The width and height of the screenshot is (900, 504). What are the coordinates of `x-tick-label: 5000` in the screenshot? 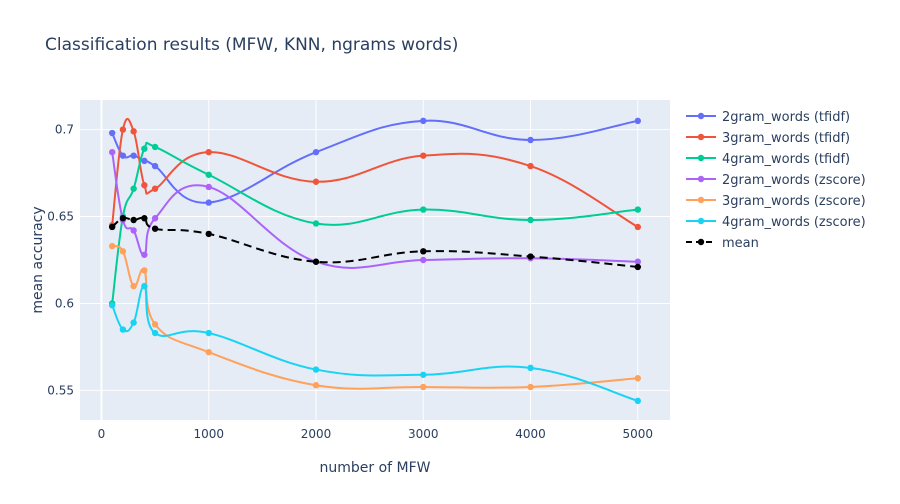 It's located at (638, 434).